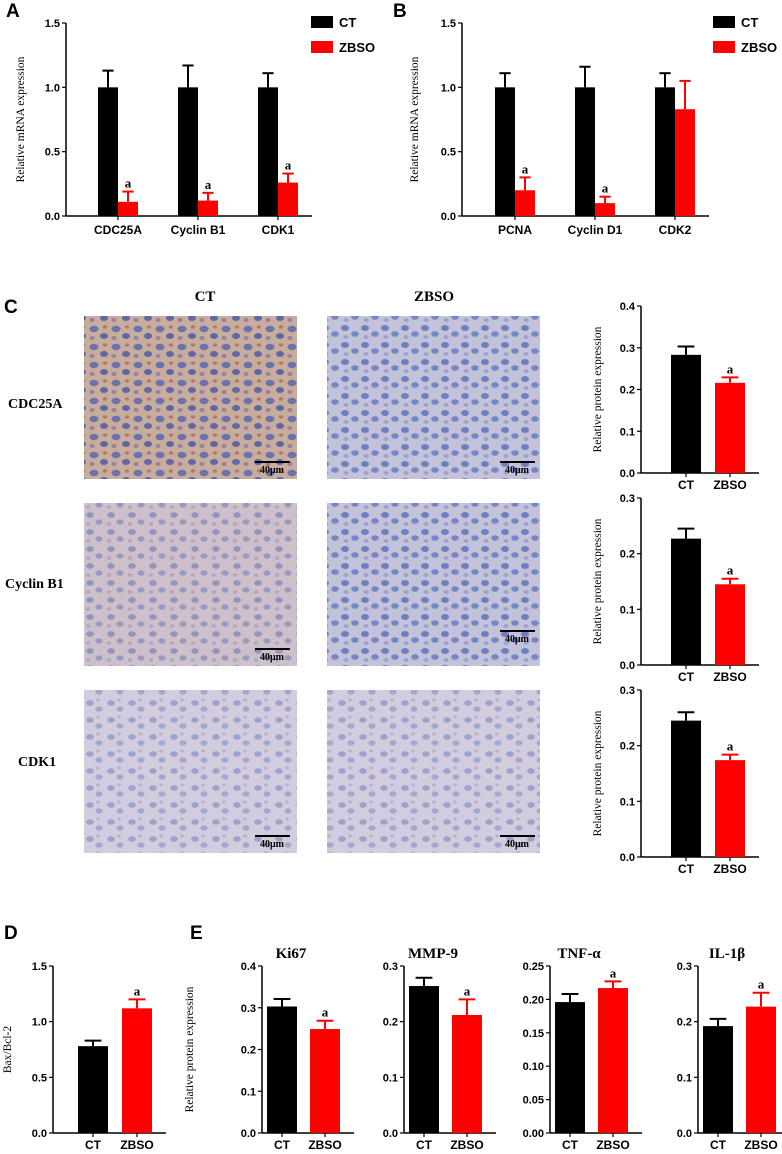 This screenshot has width=782, height=1154. I want to click on panel-letter-e: E, so click(196, 933).